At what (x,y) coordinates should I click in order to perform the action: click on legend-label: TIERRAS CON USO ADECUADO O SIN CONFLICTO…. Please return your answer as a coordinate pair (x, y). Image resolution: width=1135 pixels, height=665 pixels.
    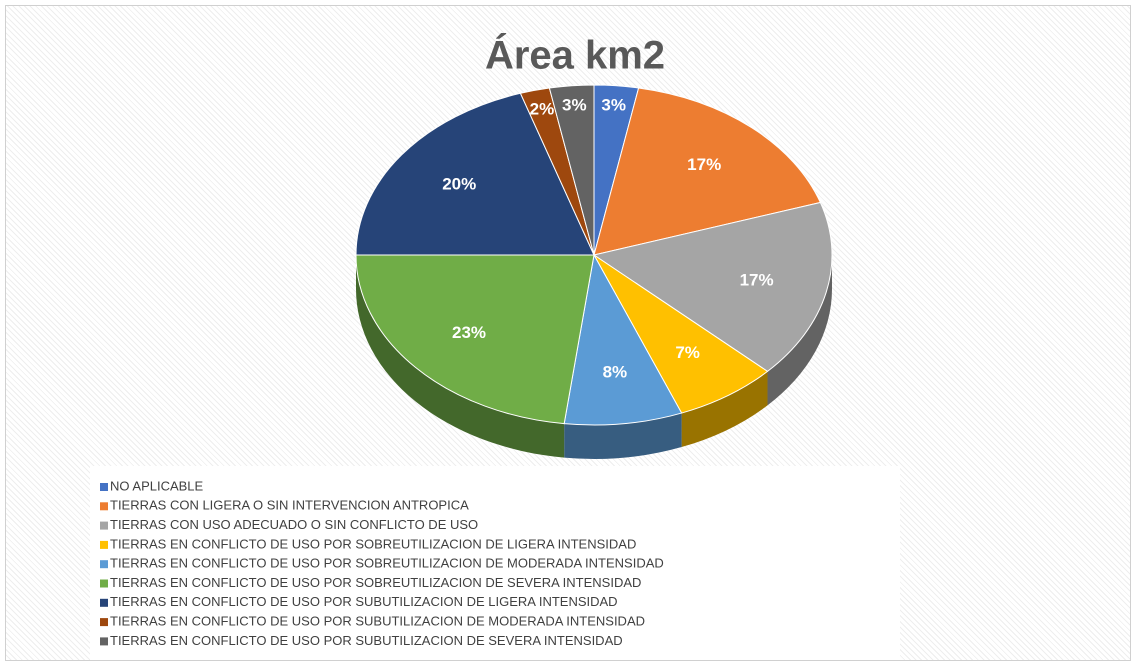
    Looking at the image, I should click on (294, 524).